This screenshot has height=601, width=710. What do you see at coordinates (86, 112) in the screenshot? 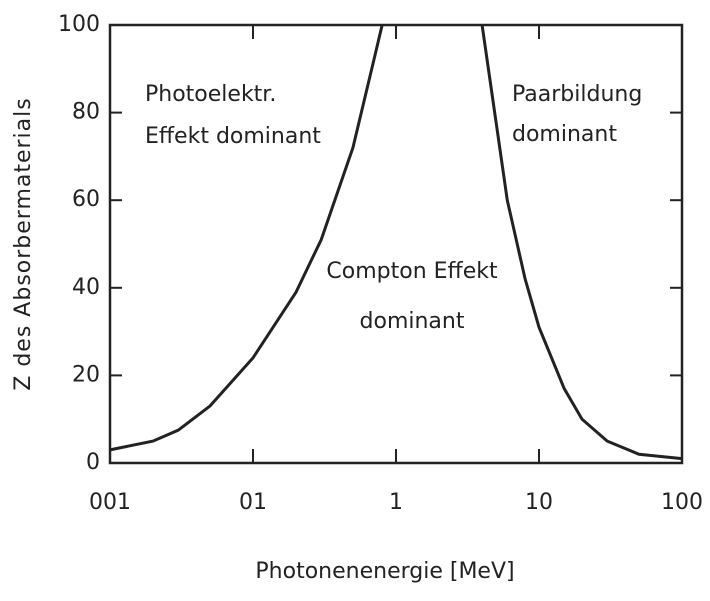
I see `y-tick-label: 80` at bounding box center [86, 112].